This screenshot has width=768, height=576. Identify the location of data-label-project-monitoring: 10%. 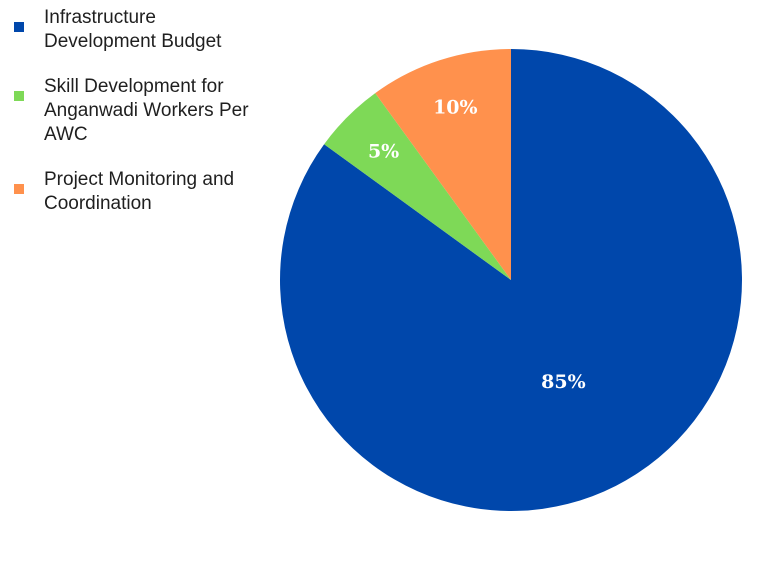
(455, 108).